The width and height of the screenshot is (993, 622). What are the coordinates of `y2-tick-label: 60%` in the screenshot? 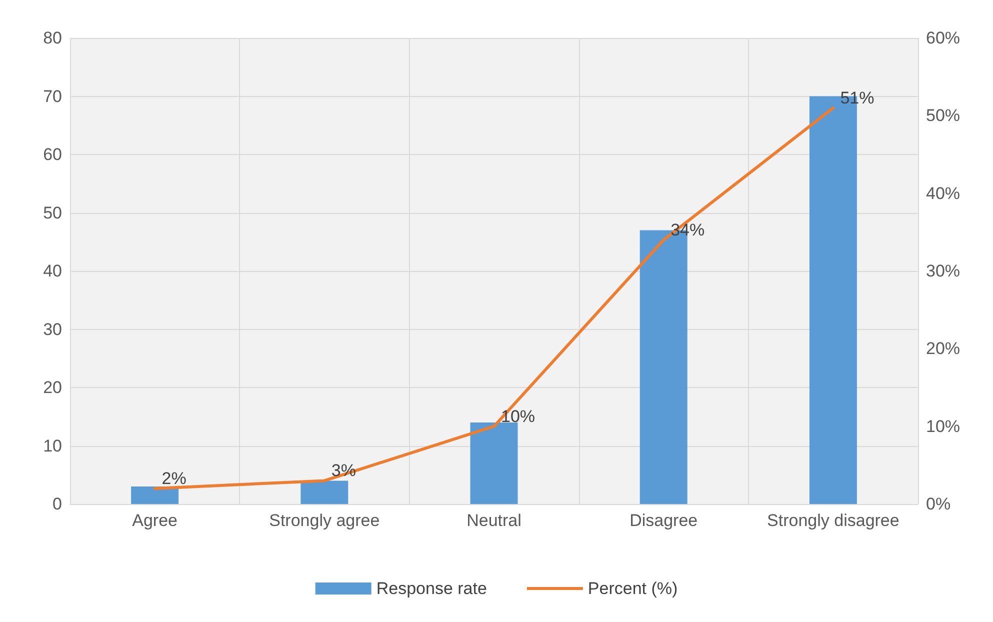 It's located at (943, 38).